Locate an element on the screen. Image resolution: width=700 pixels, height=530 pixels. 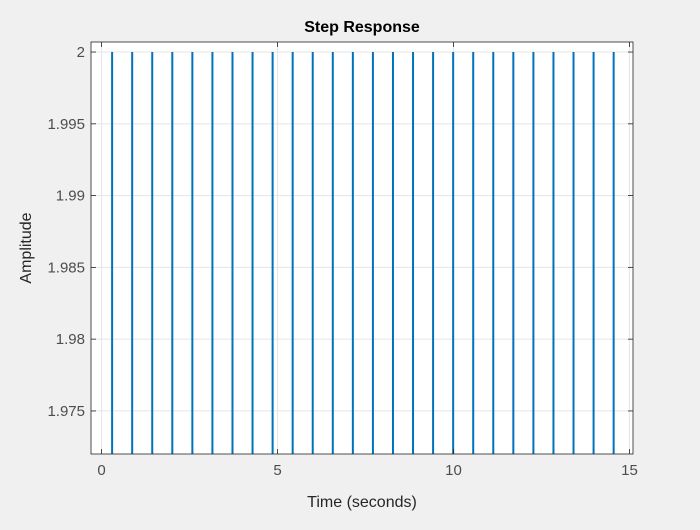
y-tick-label: 1.985 is located at coordinates (66, 267).